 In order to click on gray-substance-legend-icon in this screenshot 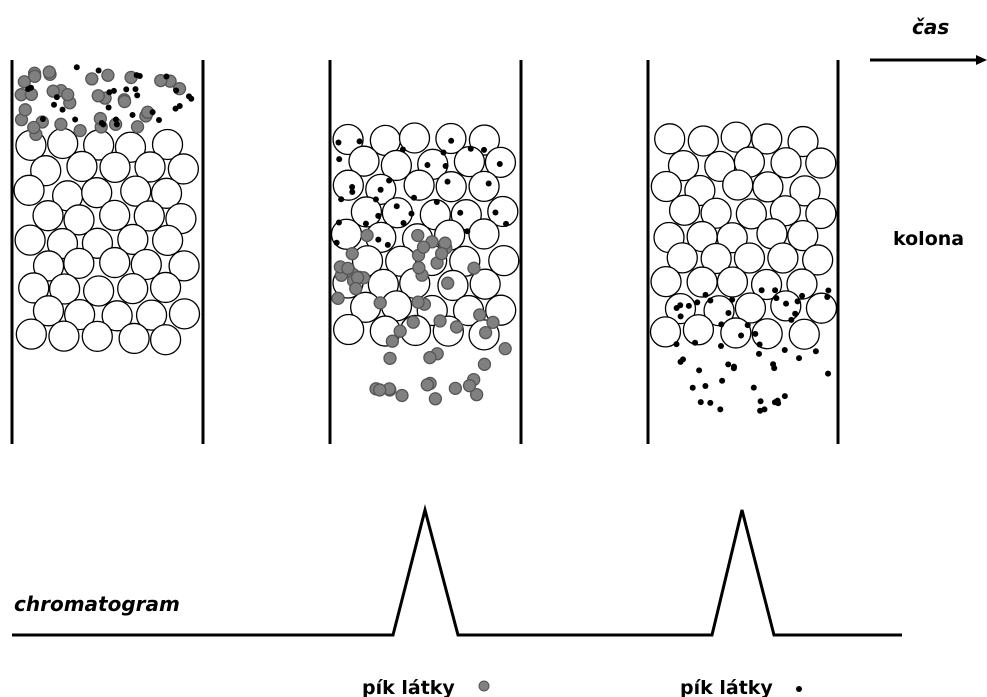, I will do `click(484, 686)`.